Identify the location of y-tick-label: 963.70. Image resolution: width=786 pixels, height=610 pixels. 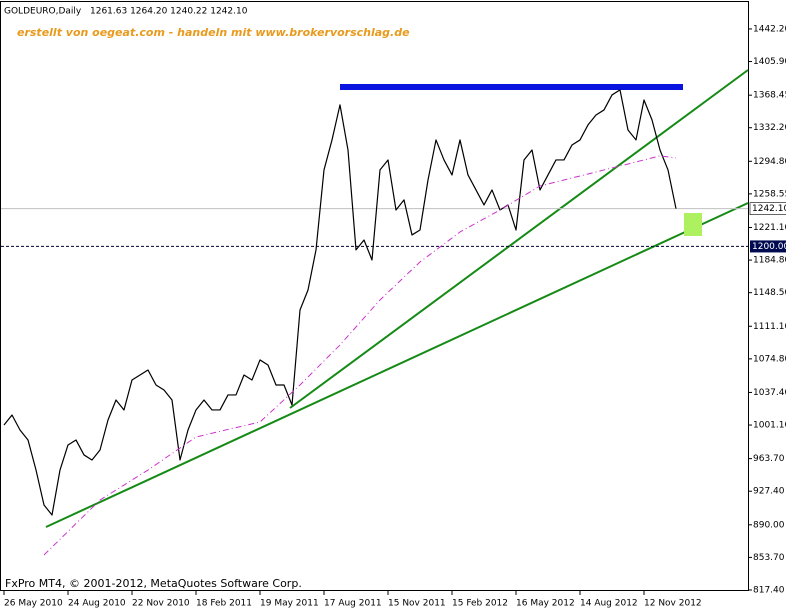
(769, 459).